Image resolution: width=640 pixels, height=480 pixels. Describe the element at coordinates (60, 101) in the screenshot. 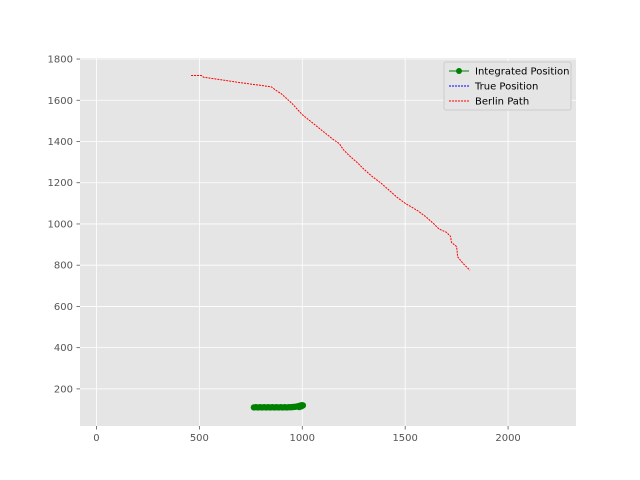

I see `y-tick-label: 1600` at that location.